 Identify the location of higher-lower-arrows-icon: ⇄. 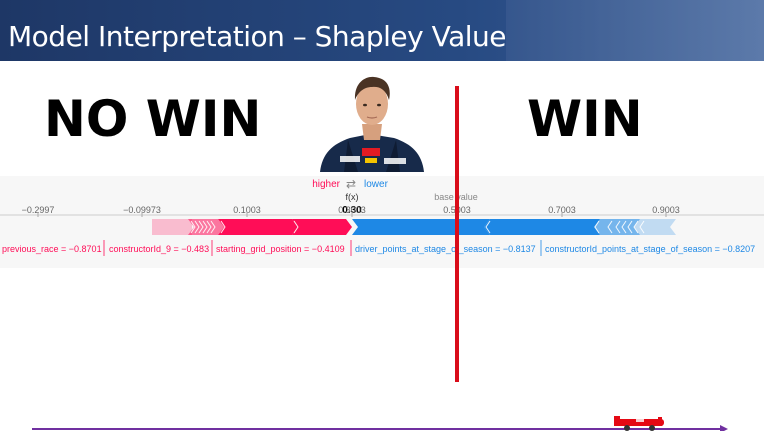
(351, 184).